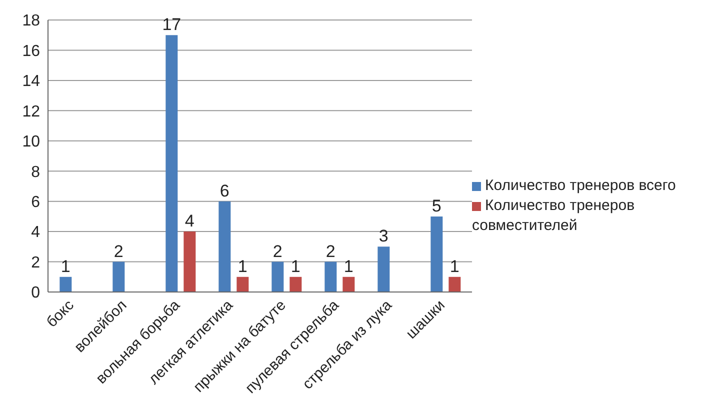  I want to click on y-tick-label: 12, so click(31, 111).